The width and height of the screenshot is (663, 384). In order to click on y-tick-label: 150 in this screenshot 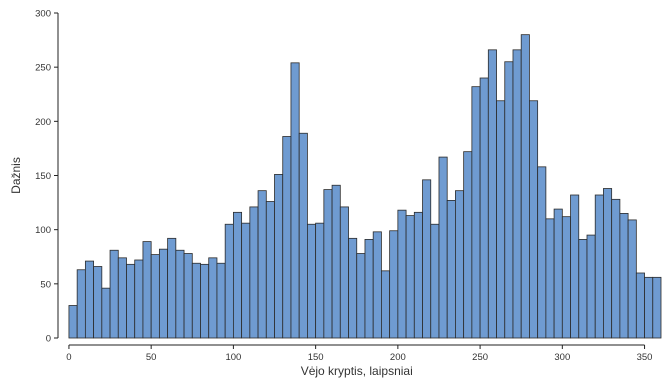, I will do `click(43, 176)`.